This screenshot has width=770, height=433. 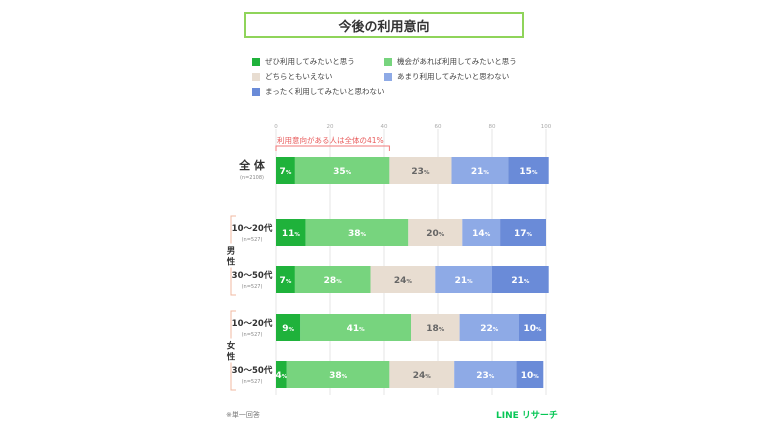 I want to click on brand-logo: LINE リサーチ, so click(x=527, y=416).